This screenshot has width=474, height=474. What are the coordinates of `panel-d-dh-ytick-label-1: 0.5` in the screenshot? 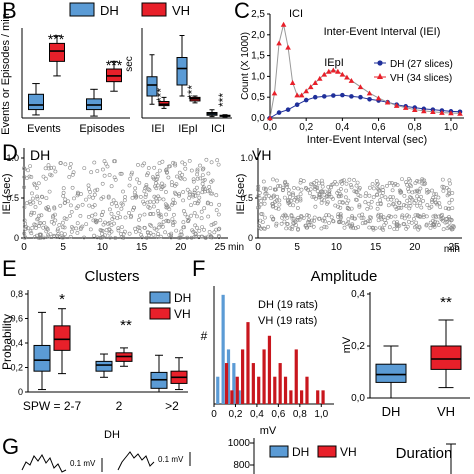 It's located at (12, 198).